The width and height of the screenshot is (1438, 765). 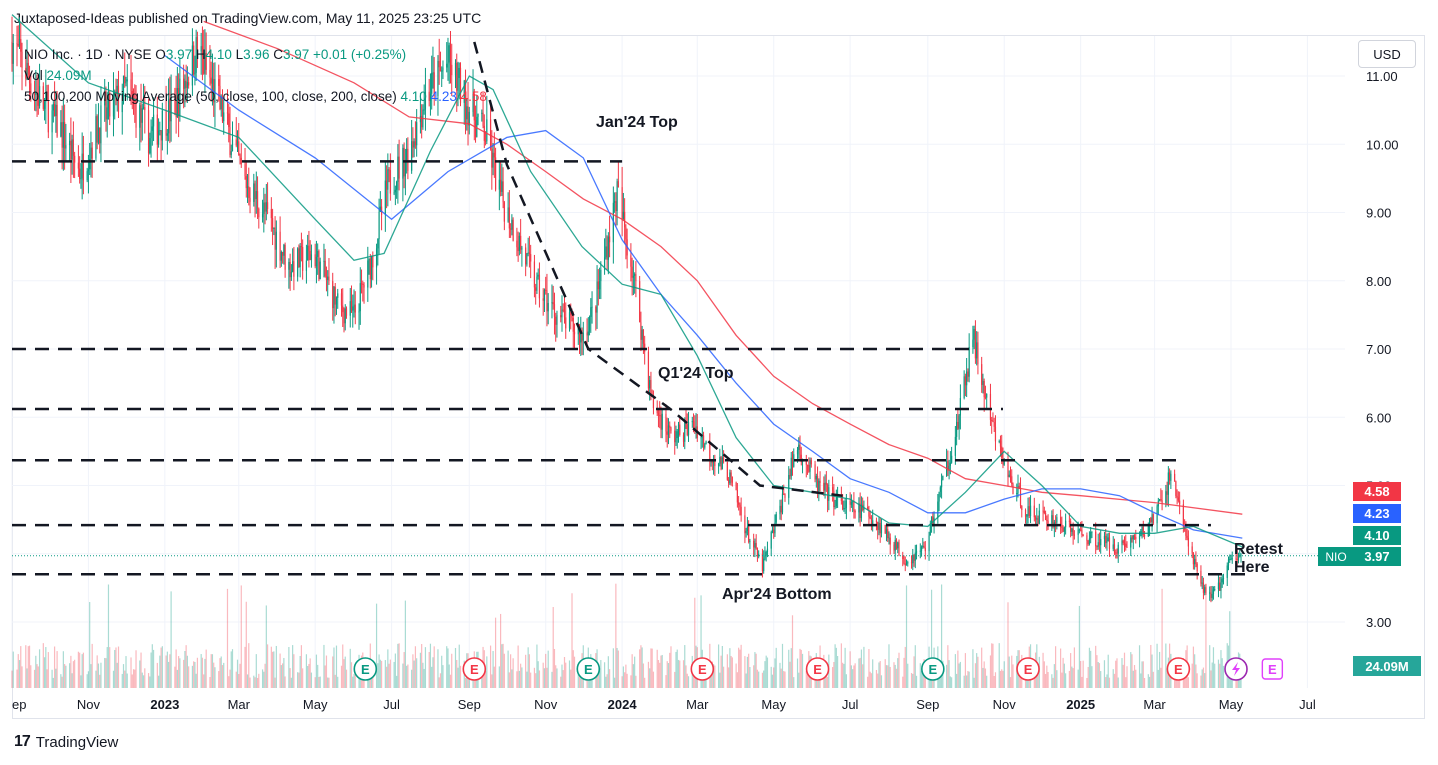 What do you see at coordinates (296, 54) in the screenshot?
I see `close-value: 3.97` at bounding box center [296, 54].